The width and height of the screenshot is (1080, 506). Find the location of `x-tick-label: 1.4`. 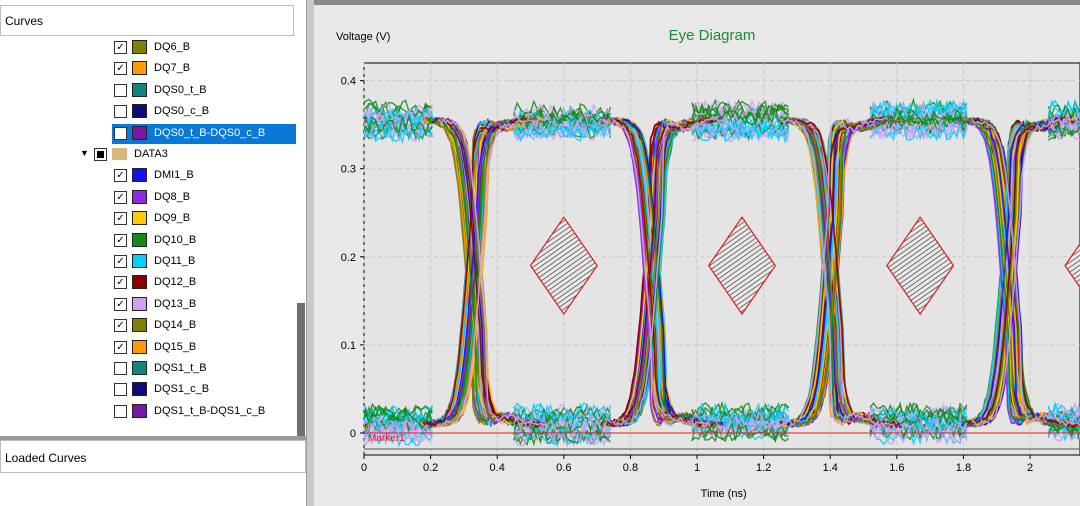

x-tick-label: 1.4 is located at coordinates (830, 468).